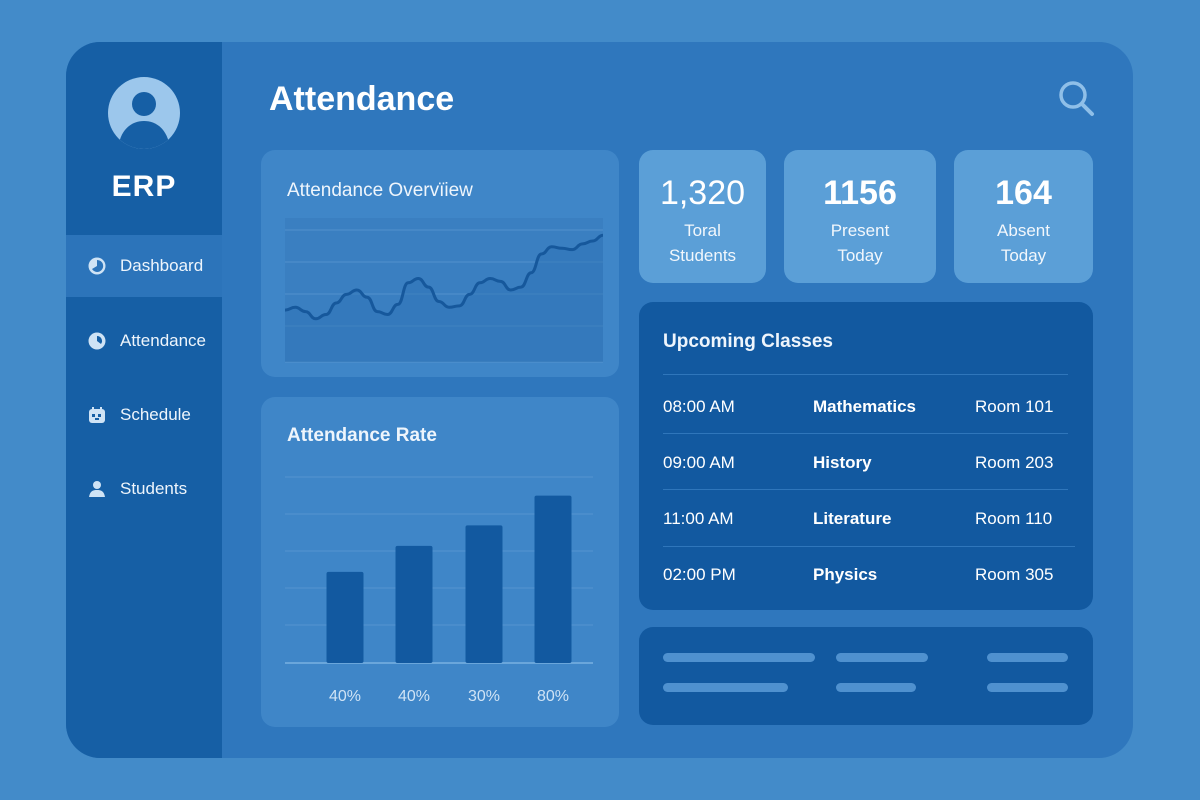 The height and width of the screenshot is (800, 1200). I want to click on rate-title: Attendance Rate, so click(362, 435).